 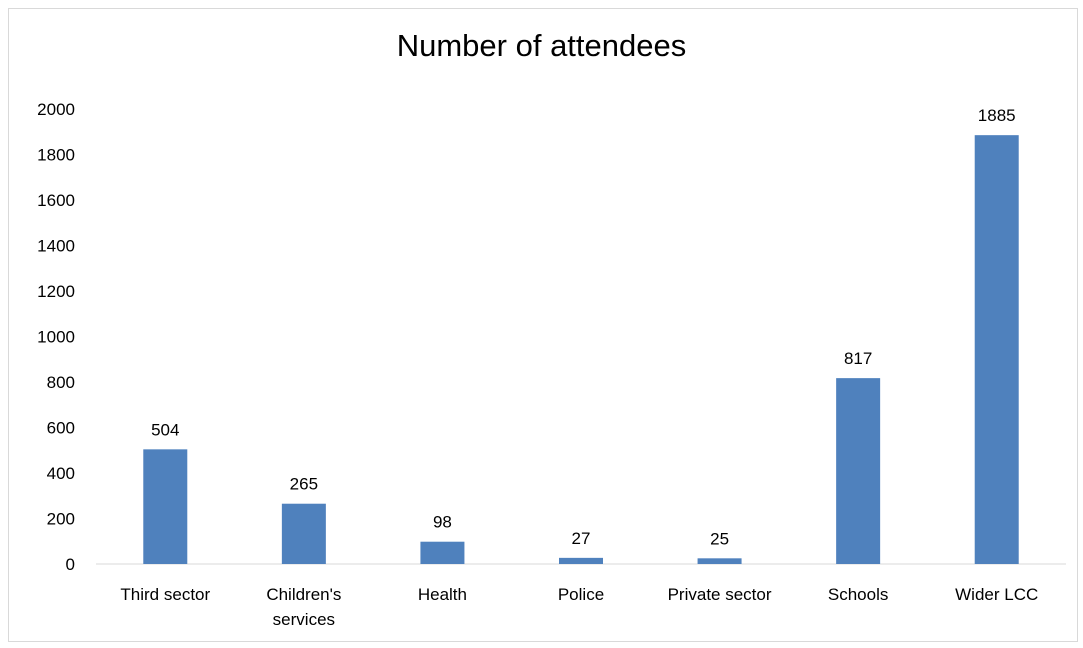 I want to click on data-label: 504, so click(x=165, y=429).